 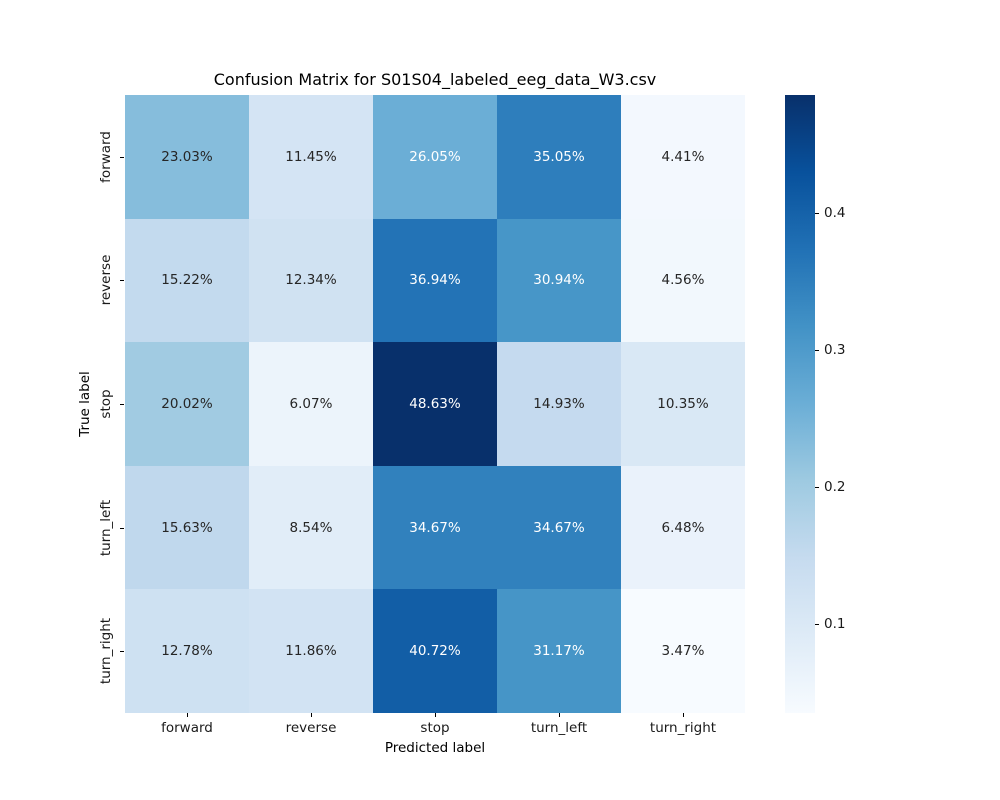 What do you see at coordinates (311, 280) in the screenshot?
I see `cell-reverse-reverse: 12.34%` at bounding box center [311, 280].